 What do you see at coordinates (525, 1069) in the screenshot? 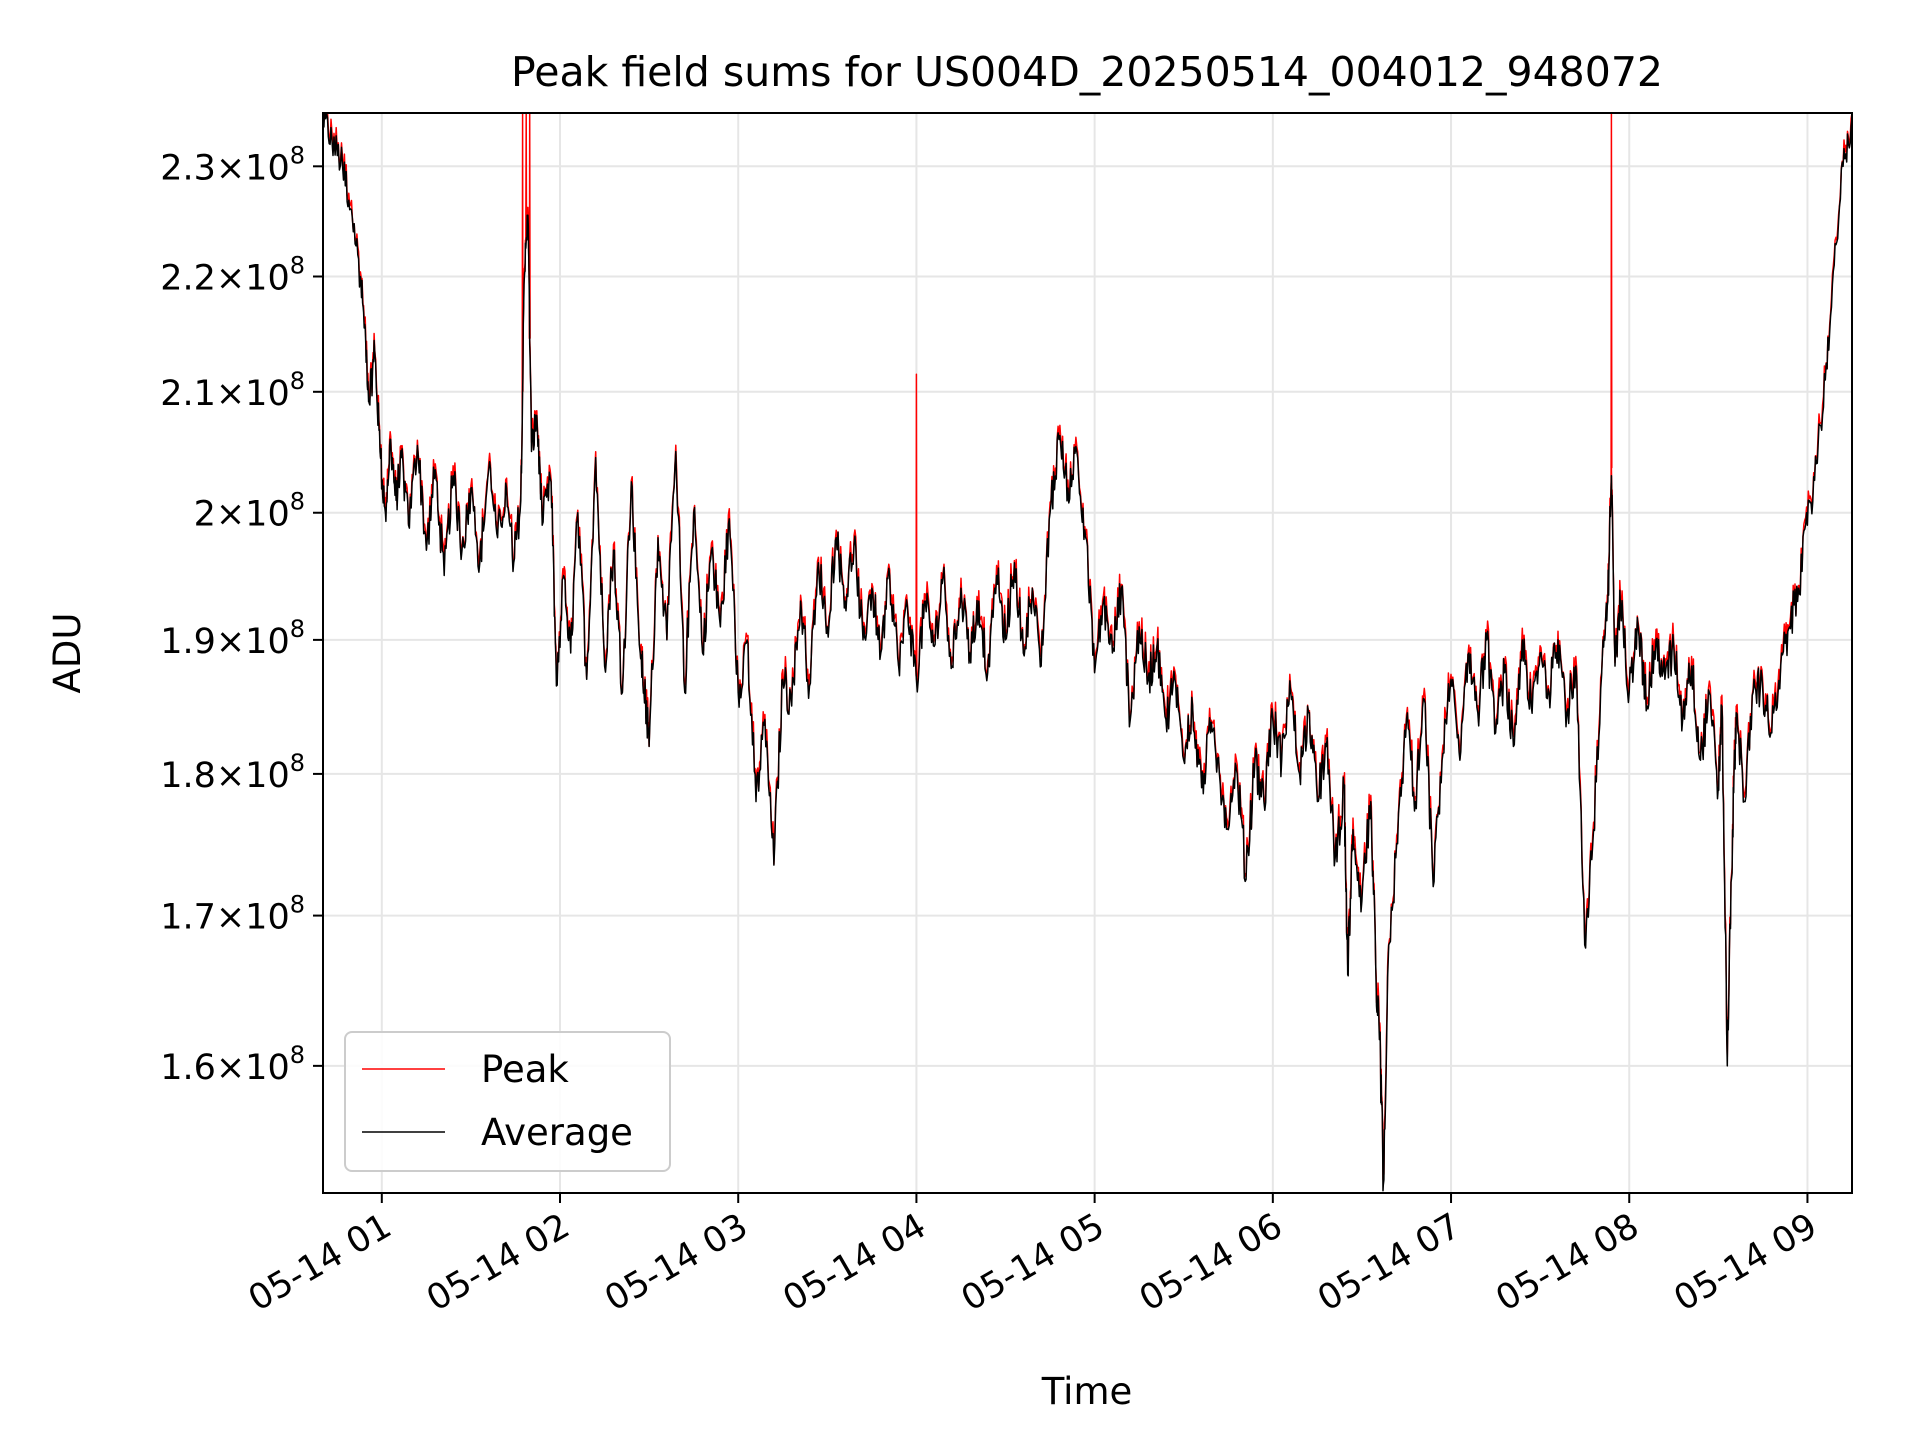
I see `legend-peak-label: Peak` at bounding box center [525, 1069].